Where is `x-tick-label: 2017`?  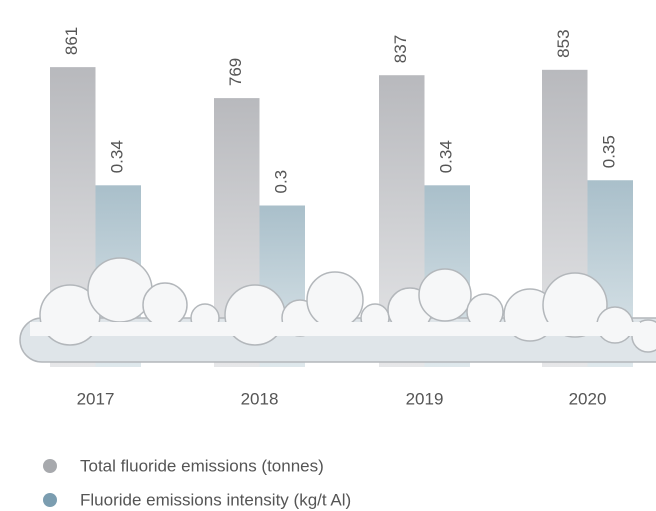
x-tick-label: 2017 is located at coordinates (96, 398).